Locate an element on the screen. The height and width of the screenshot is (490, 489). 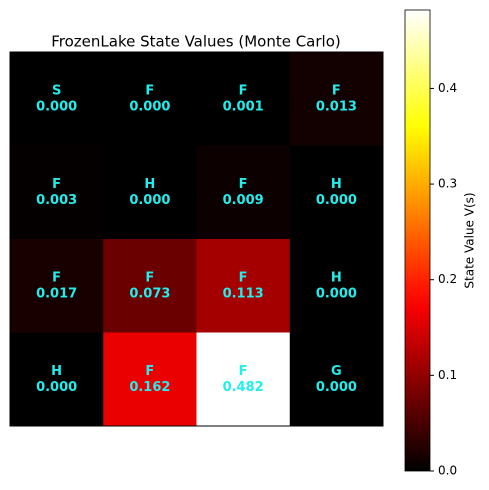
cell-label: S is located at coordinates (56, 90).